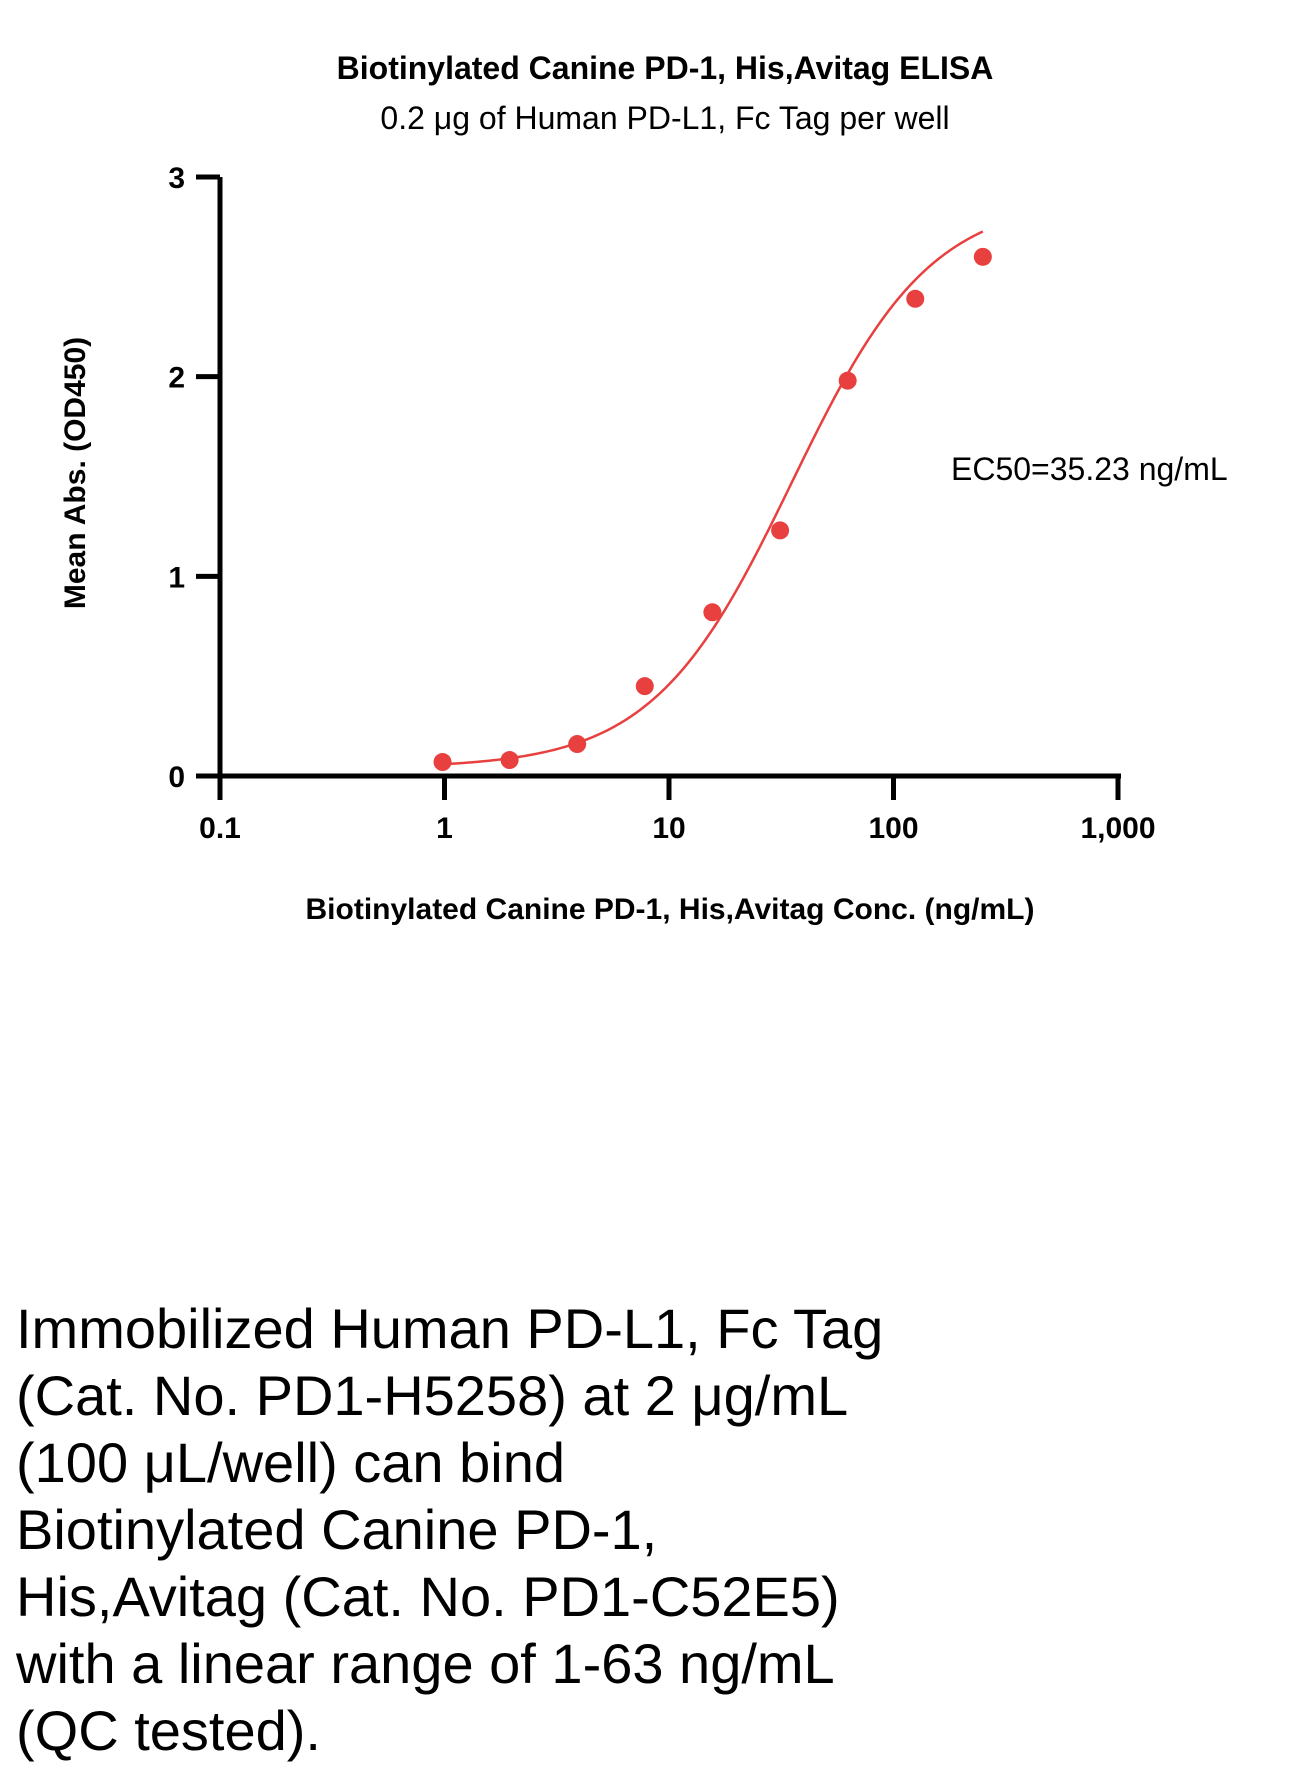 The width and height of the screenshot is (1313, 1783). What do you see at coordinates (75, 473) in the screenshot?
I see `y-axis-label: Mean Abs. (OD450)` at bounding box center [75, 473].